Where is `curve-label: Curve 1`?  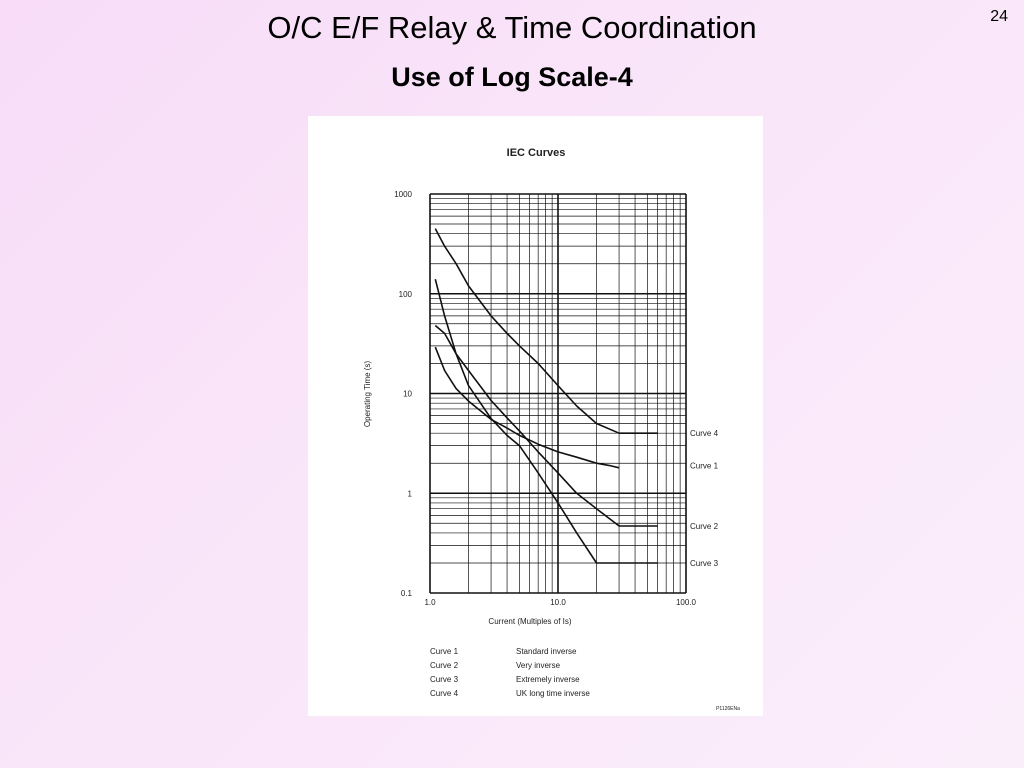
curve-label: Curve 1 is located at coordinates (704, 465).